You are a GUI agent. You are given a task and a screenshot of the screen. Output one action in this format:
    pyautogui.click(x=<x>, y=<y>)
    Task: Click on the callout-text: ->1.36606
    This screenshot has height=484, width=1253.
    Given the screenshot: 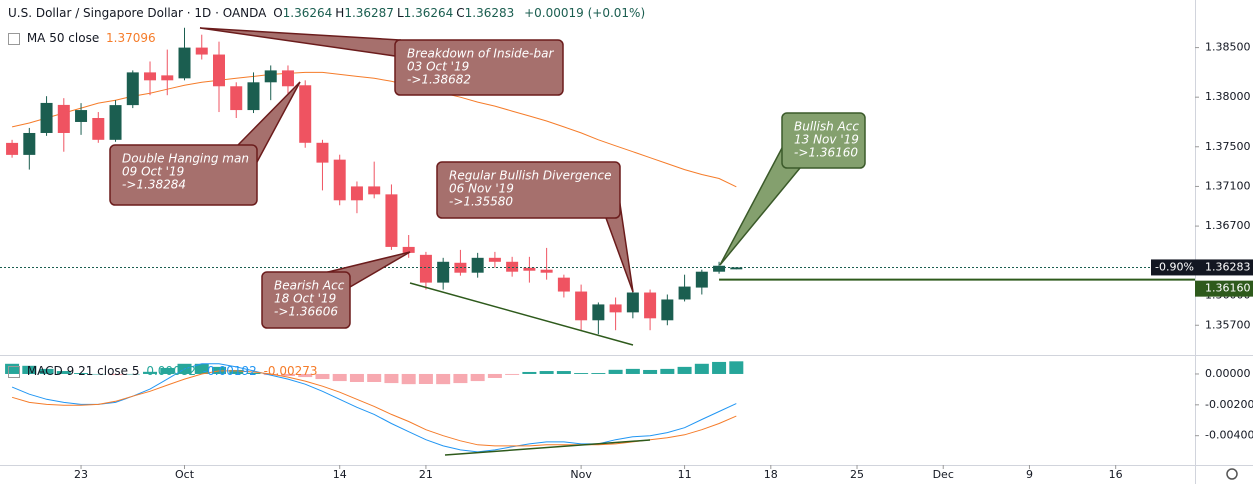 What is the action you would take?
    pyautogui.click(x=306, y=312)
    